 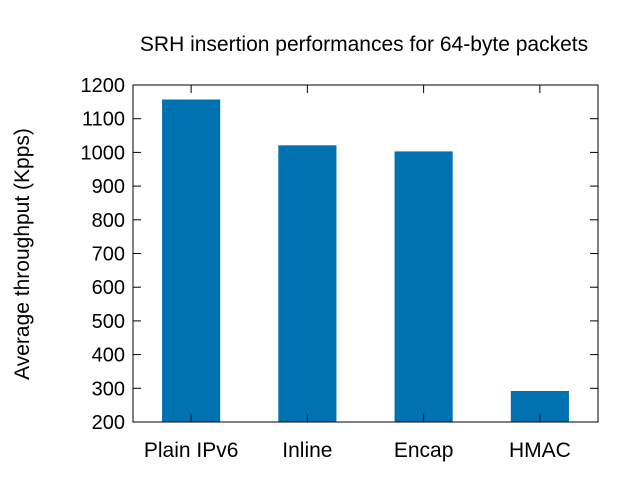 What do you see at coordinates (108, 322) in the screenshot?
I see `y-tick-label: 500` at bounding box center [108, 322].